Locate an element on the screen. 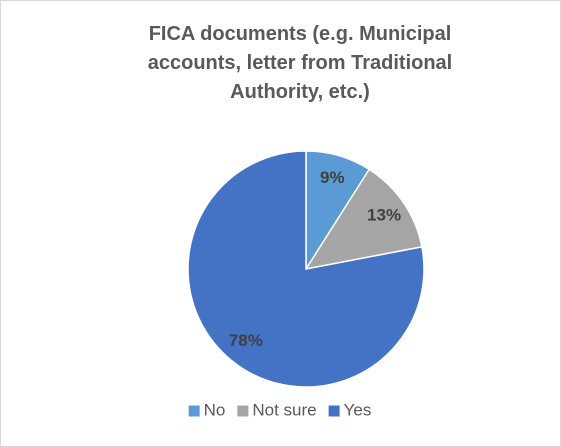  data-label: 78% is located at coordinates (246, 340).